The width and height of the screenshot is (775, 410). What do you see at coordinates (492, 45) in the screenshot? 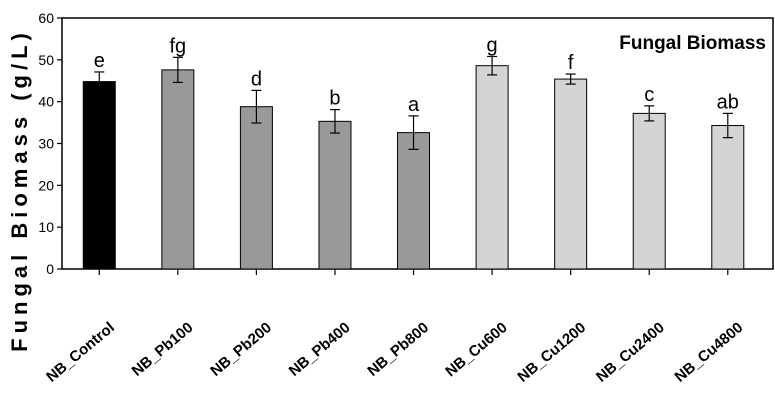
I see `significance-label: g` at bounding box center [492, 45].